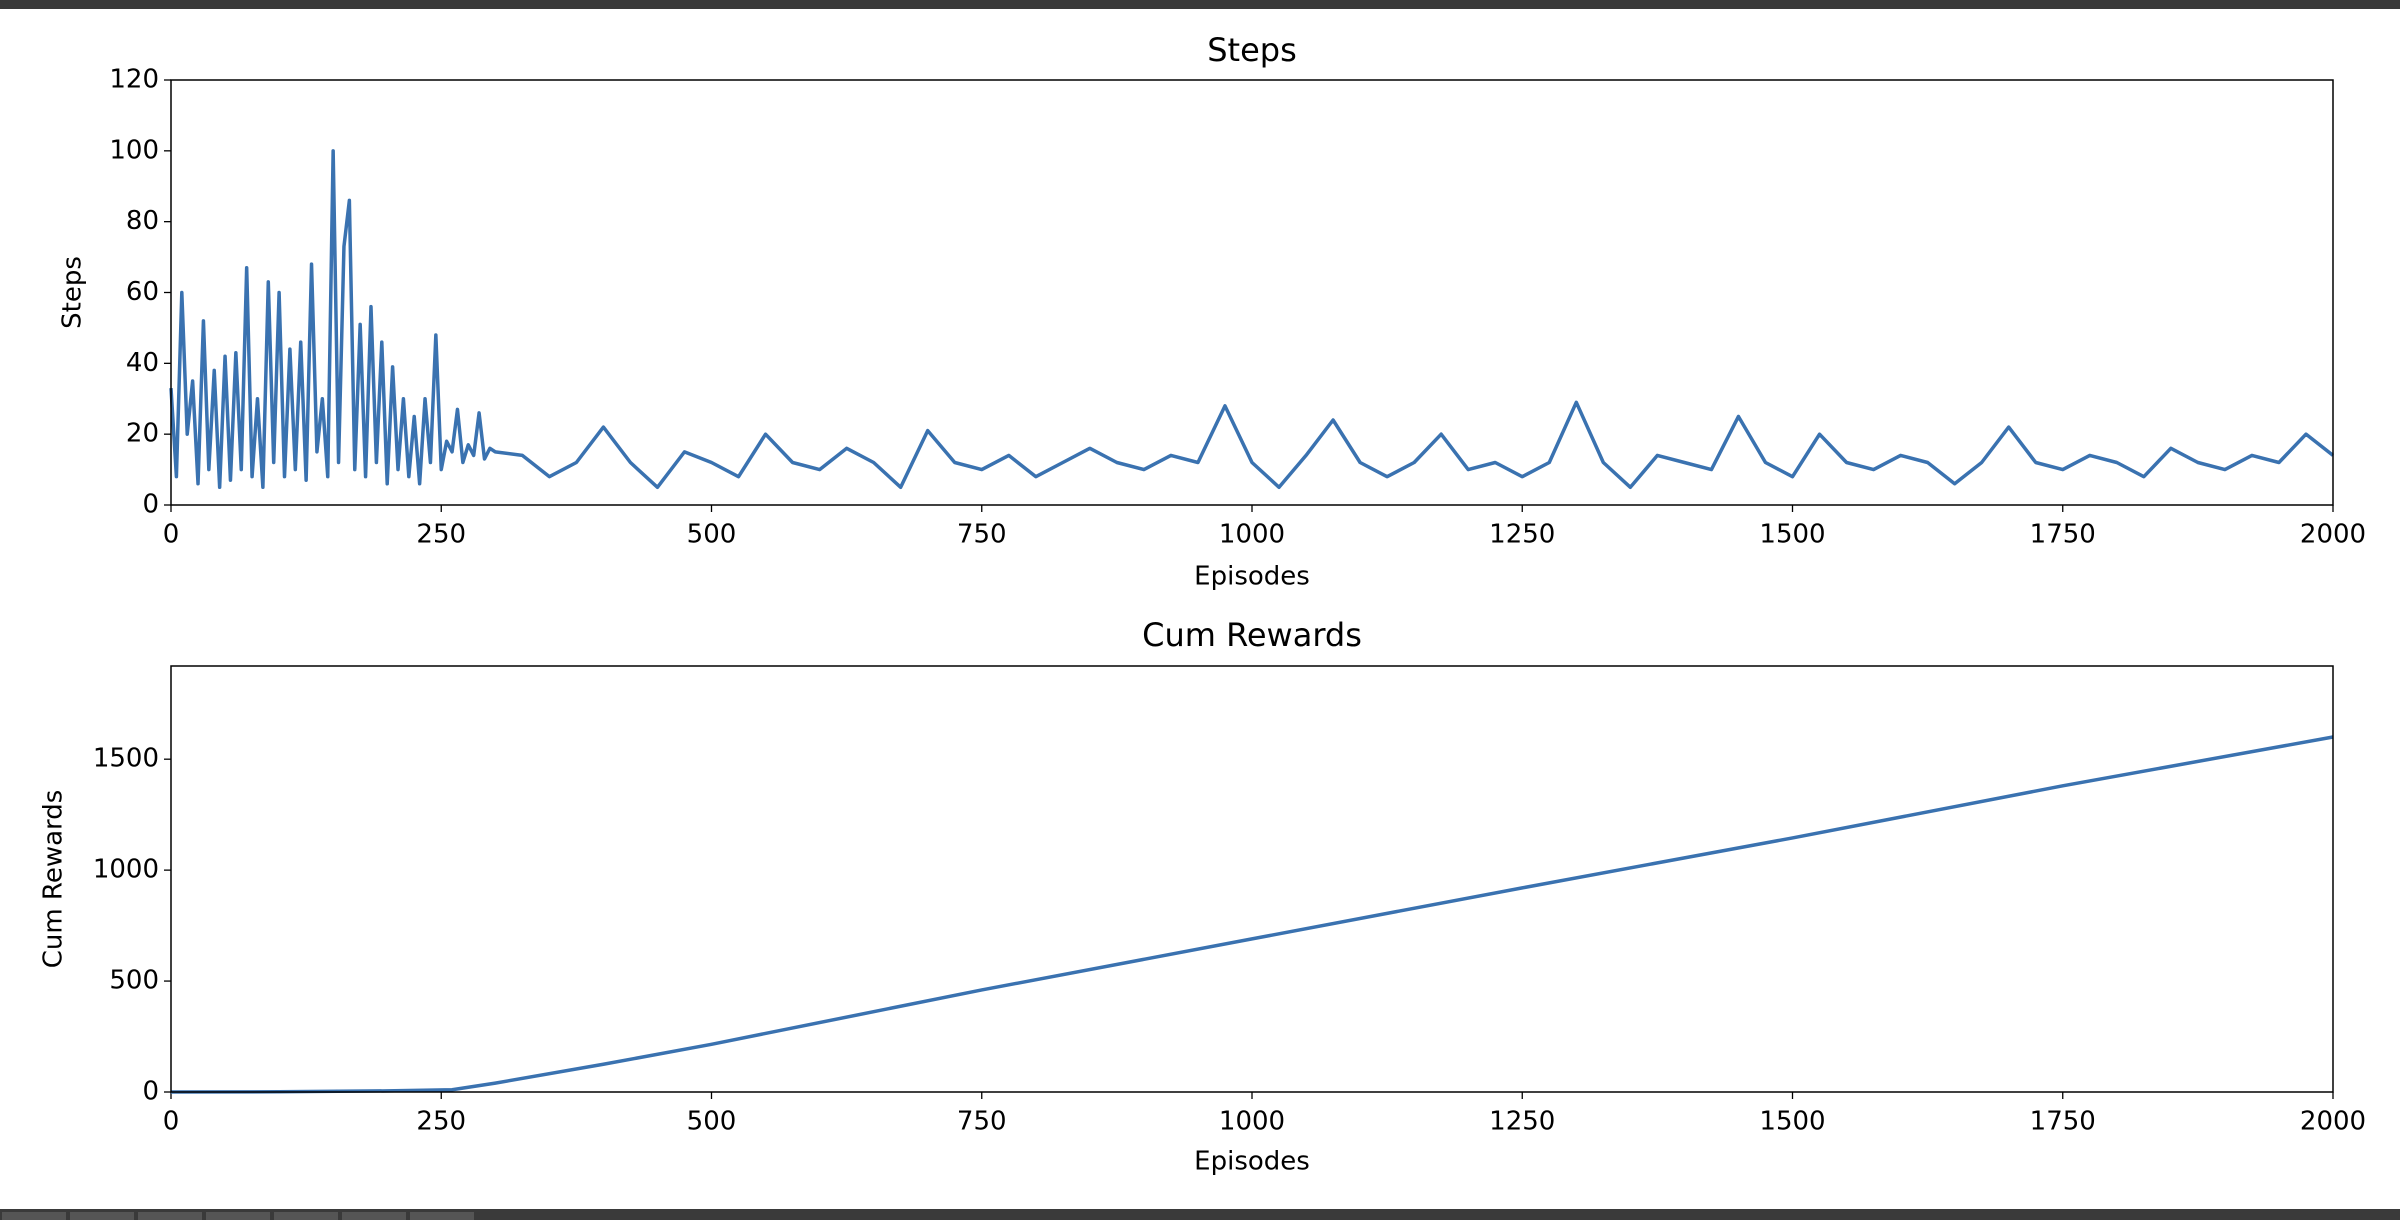  What do you see at coordinates (73, 292) in the screenshot?
I see `y-axis-label: Steps` at bounding box center [73, 292].